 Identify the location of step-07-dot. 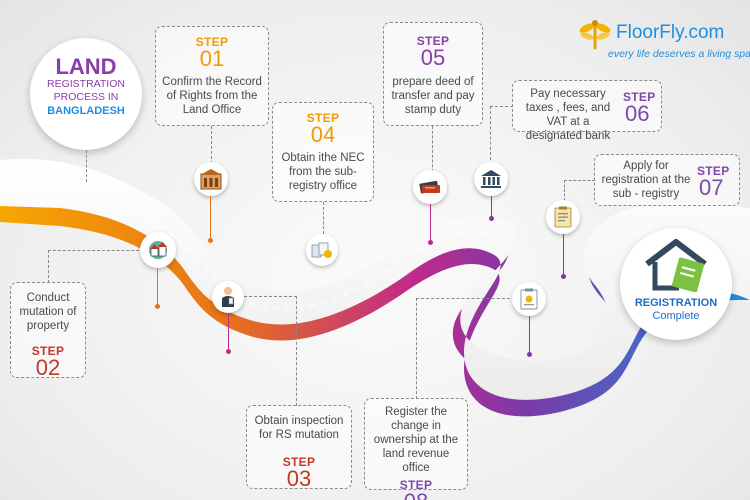
(563, 276).